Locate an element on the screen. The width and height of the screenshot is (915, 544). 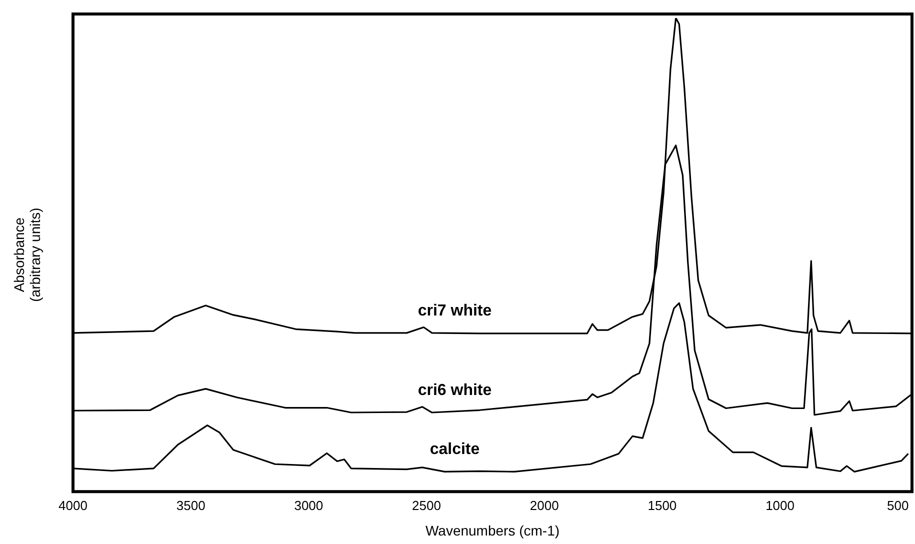
series-label: cri6 white is located at coordinates (455, 390).